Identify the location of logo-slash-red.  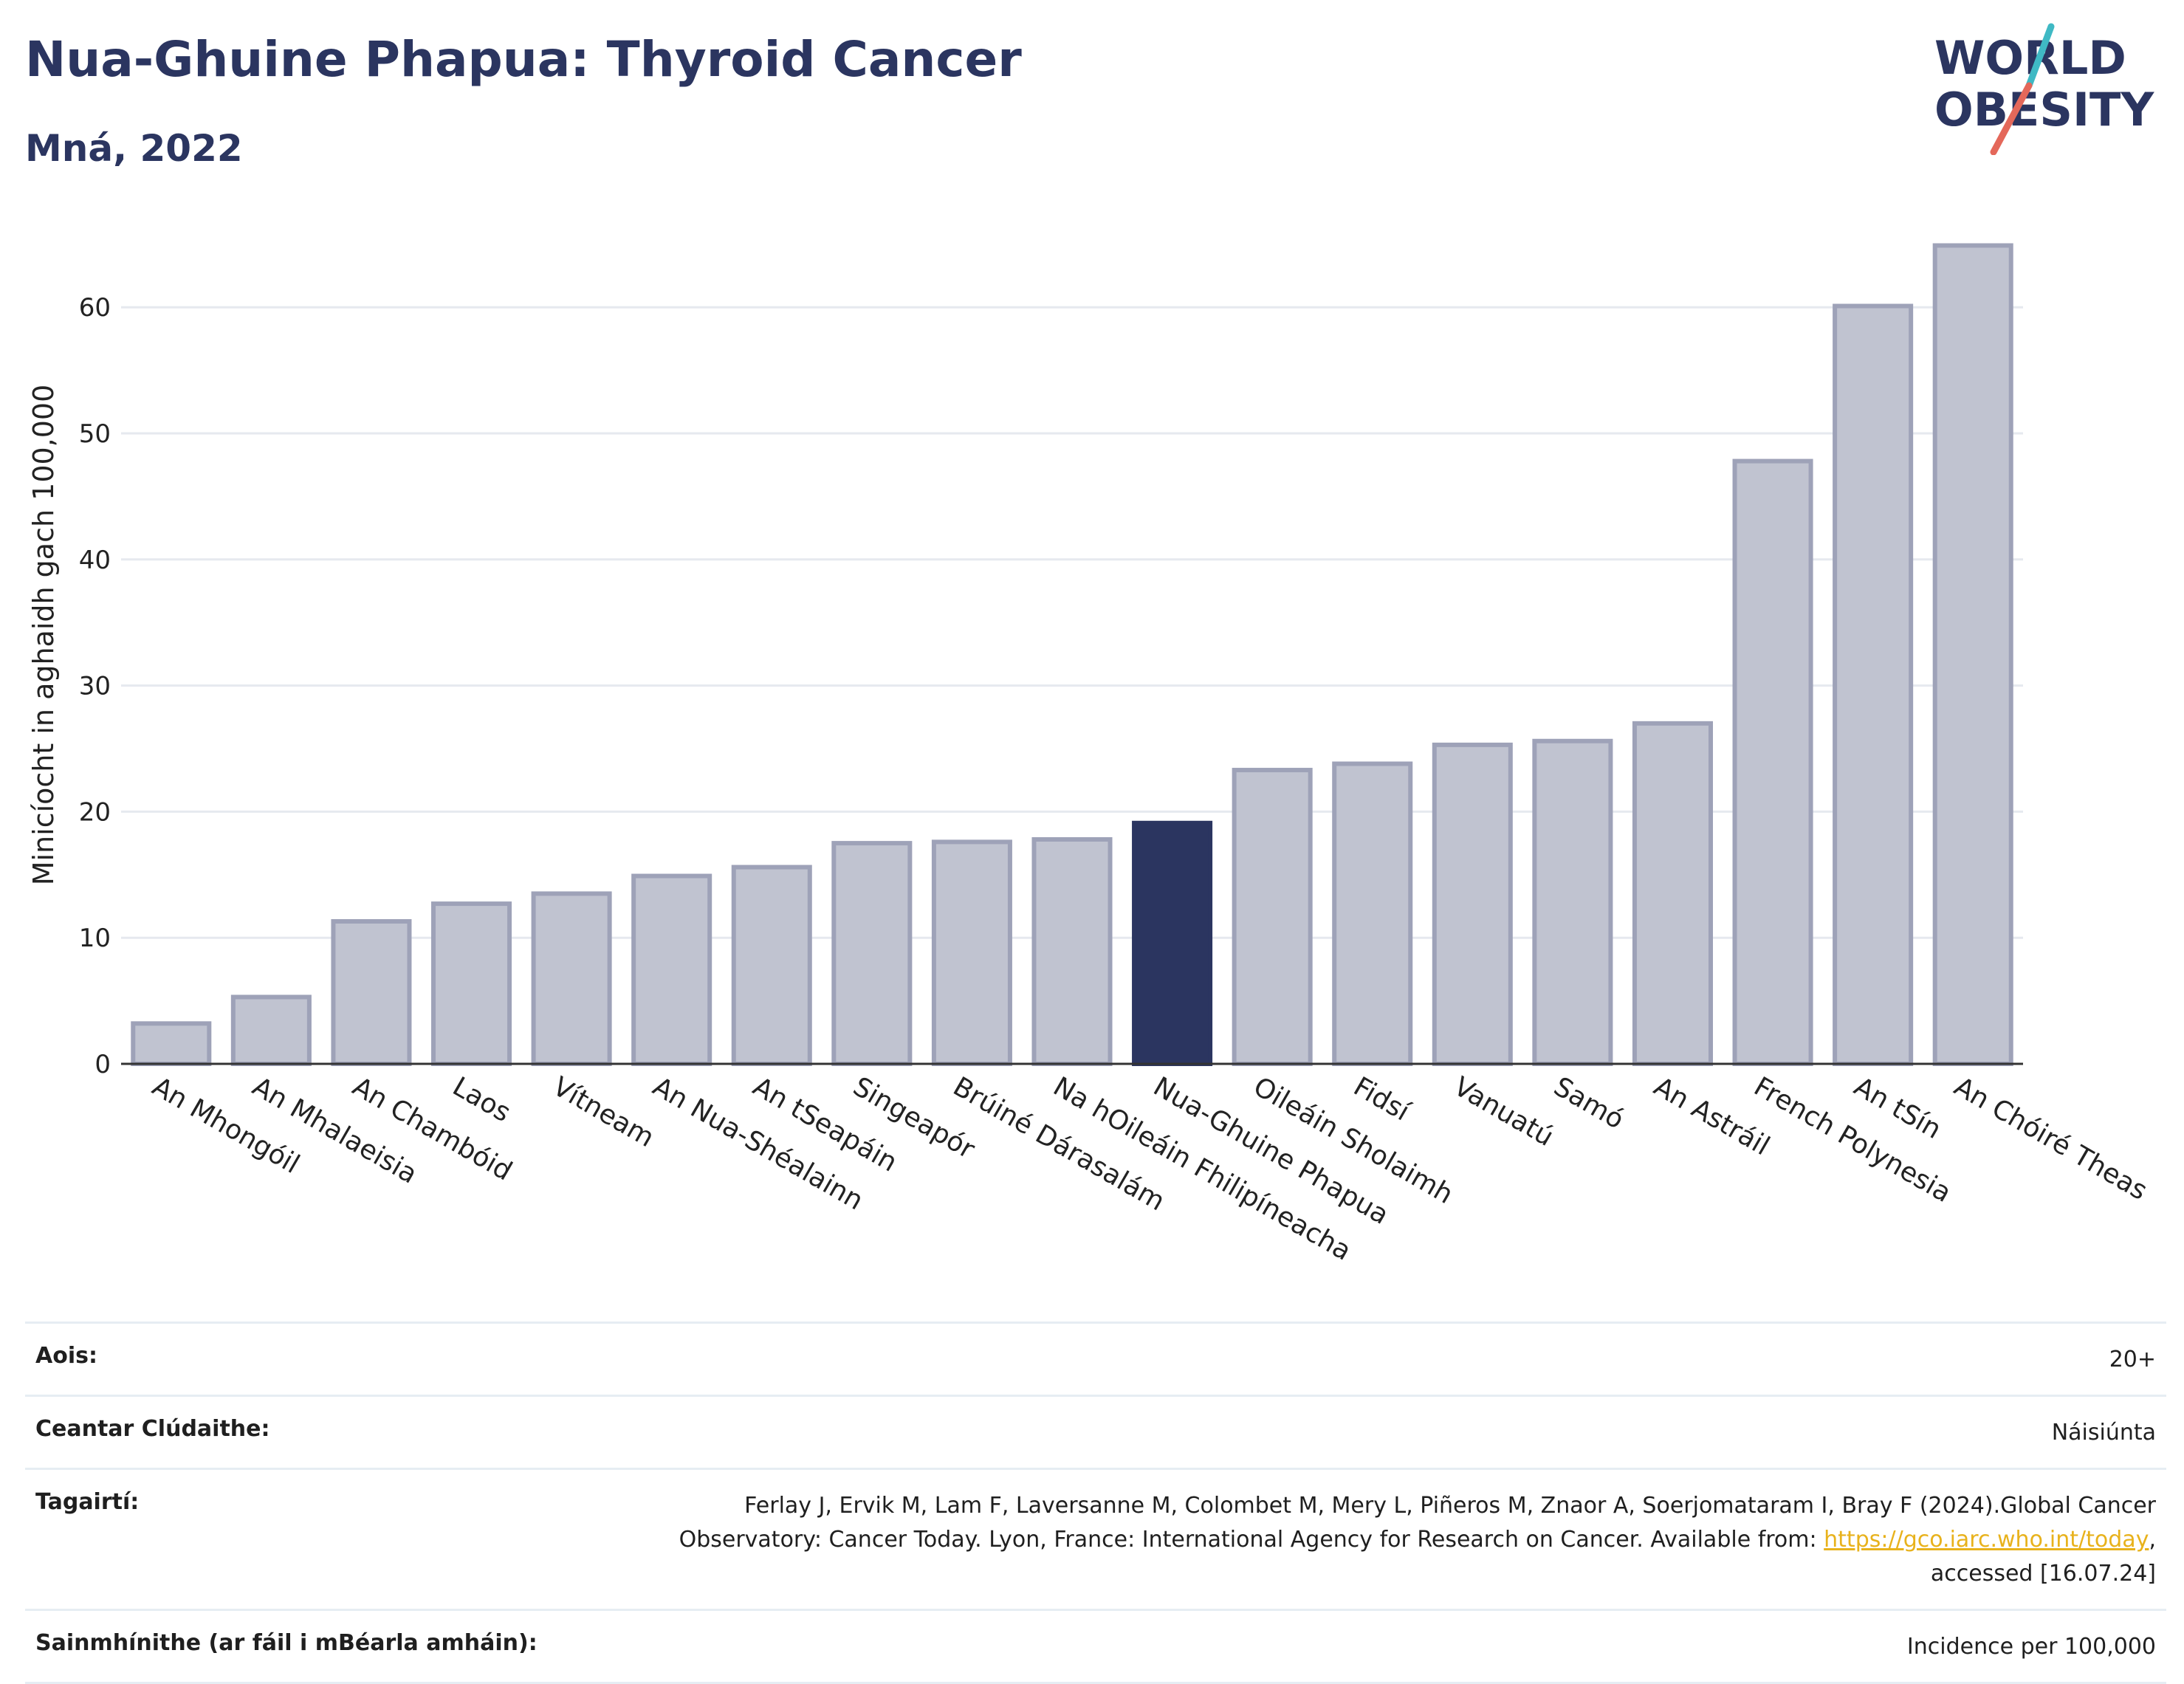
(2012, 118).